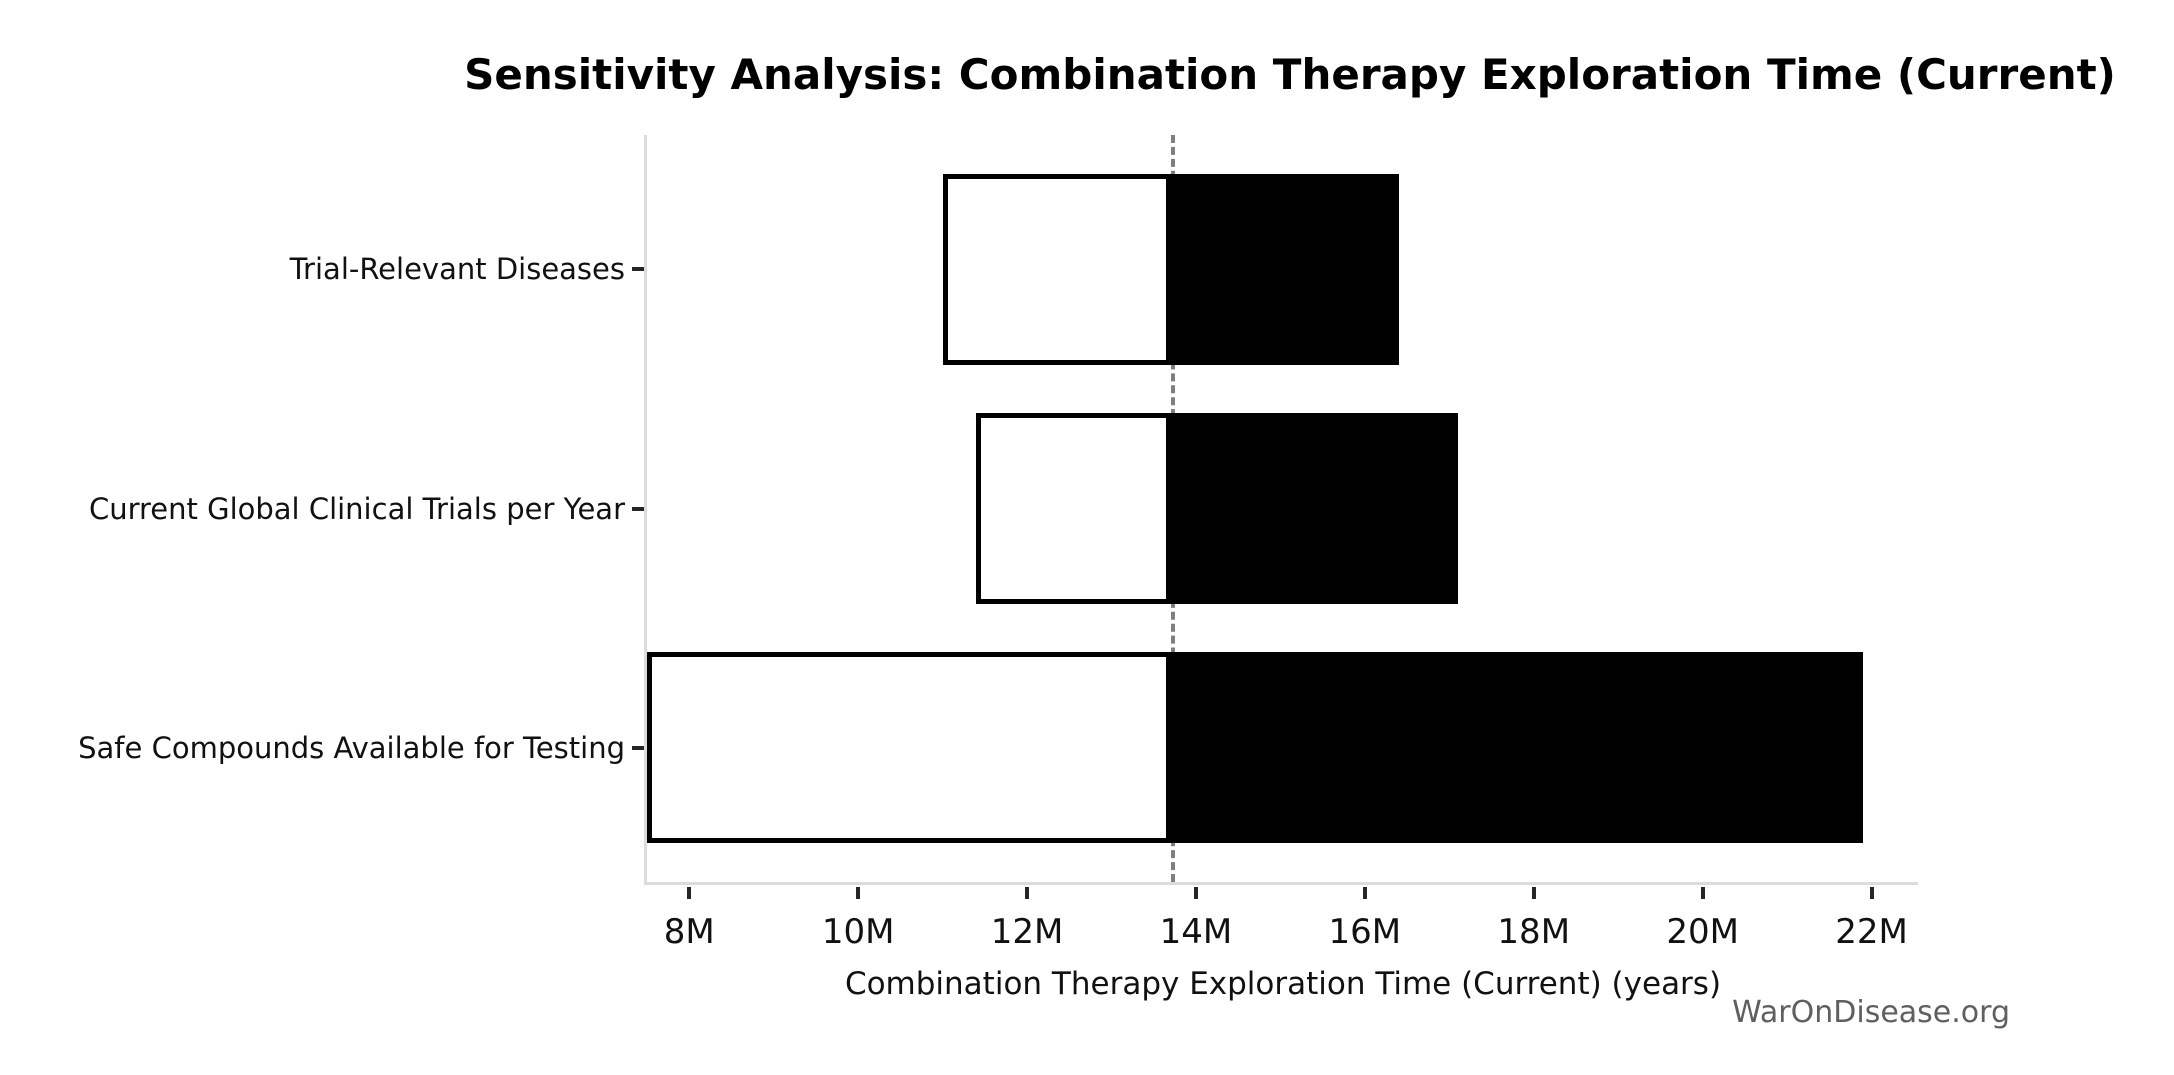 The image size is (2174, 1075). Describe the element at coordinates (1027, 932) in the screenshot. I see `x-tick-label: 12M` at that location.